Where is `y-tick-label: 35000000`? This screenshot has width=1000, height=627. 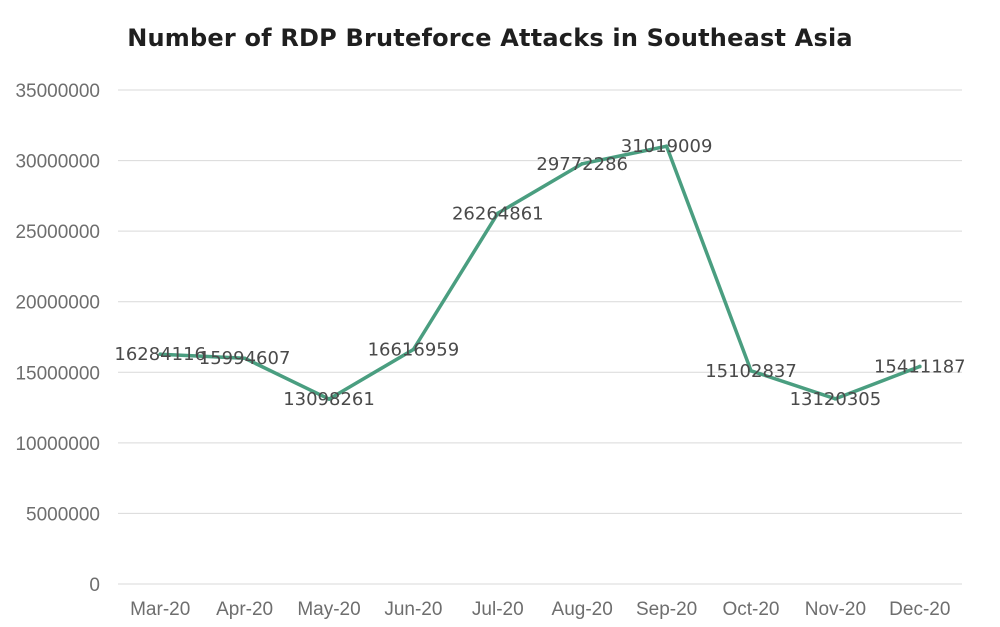 y-tick-label: 35000000 is located at coordinates (57, 91).